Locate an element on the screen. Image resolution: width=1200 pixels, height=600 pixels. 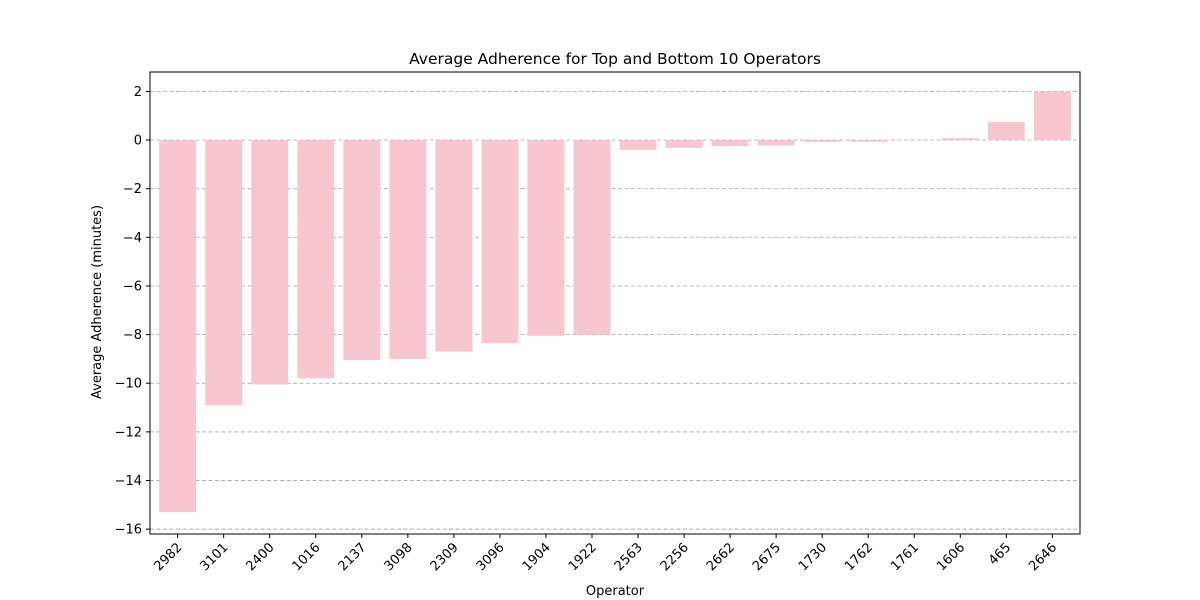
x-tick-label: 1762 is located at coordinates (859, 557).